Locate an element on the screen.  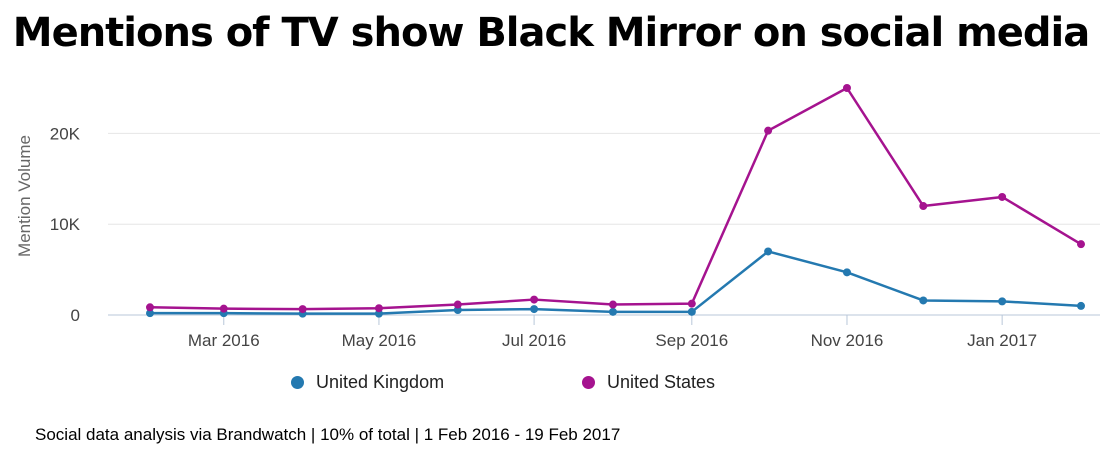
x-tick-label: Jul 2016 is located at coordinates (534, 340).